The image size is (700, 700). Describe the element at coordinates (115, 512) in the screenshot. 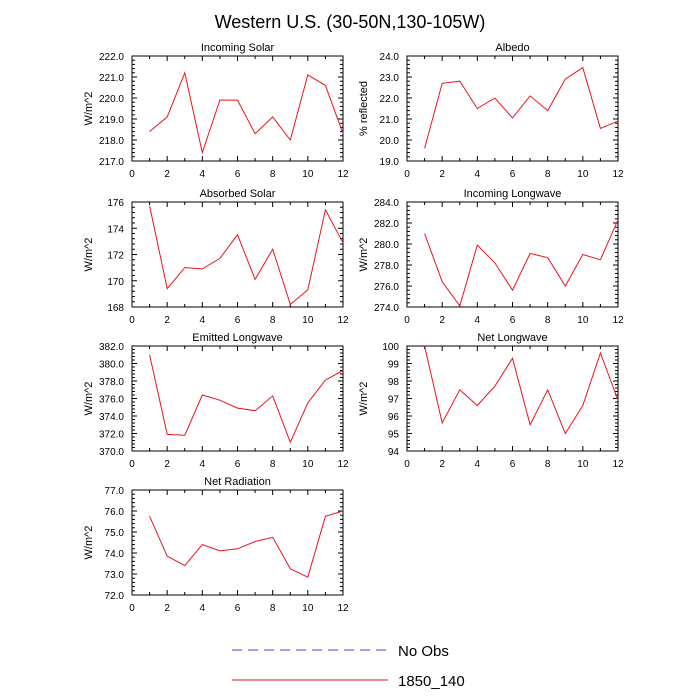

I see `y-tick-label: 76.0` at that location.